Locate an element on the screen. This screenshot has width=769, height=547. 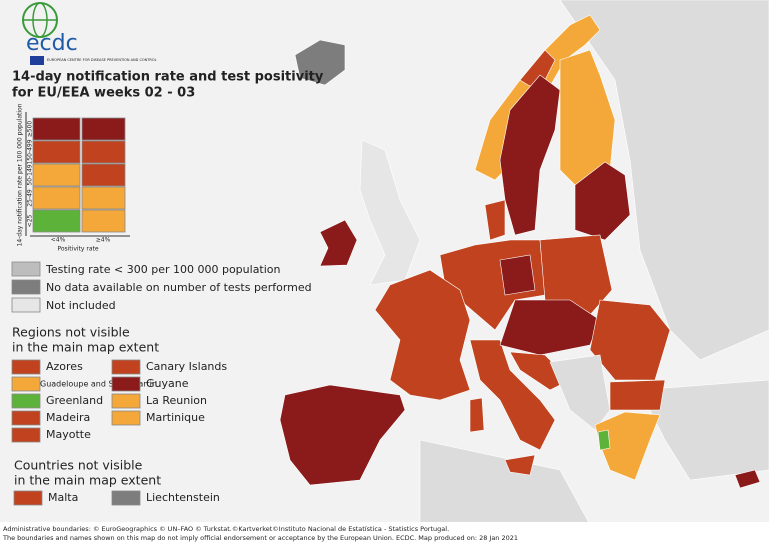
region-label: La Reunion is located at coordinates (176, 400).